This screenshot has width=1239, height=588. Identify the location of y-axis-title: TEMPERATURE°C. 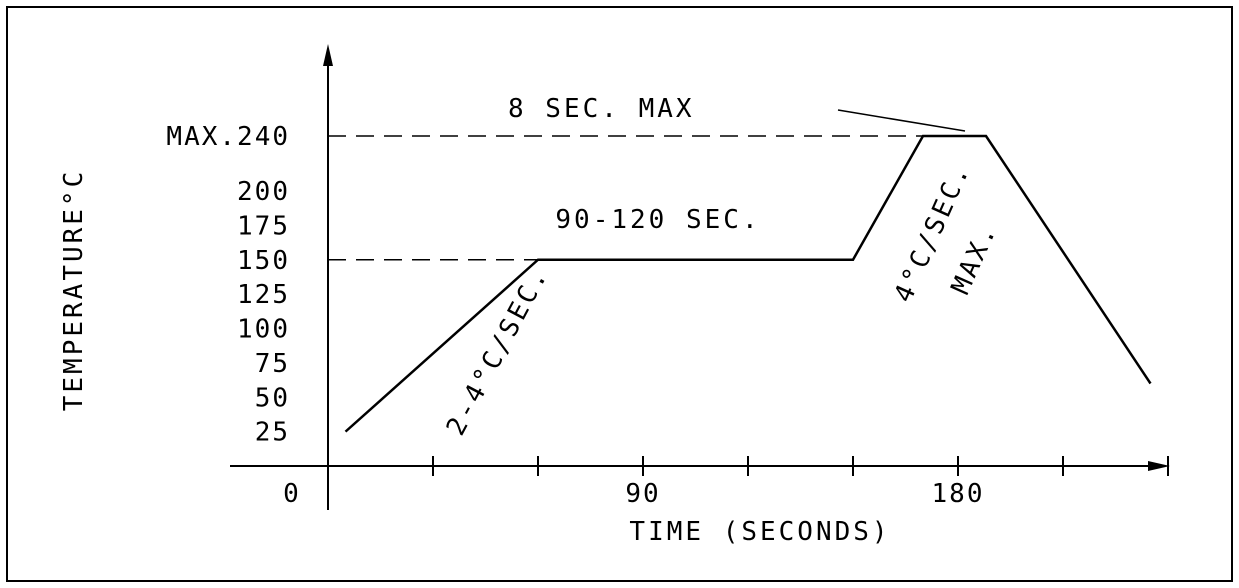
(74, 290).